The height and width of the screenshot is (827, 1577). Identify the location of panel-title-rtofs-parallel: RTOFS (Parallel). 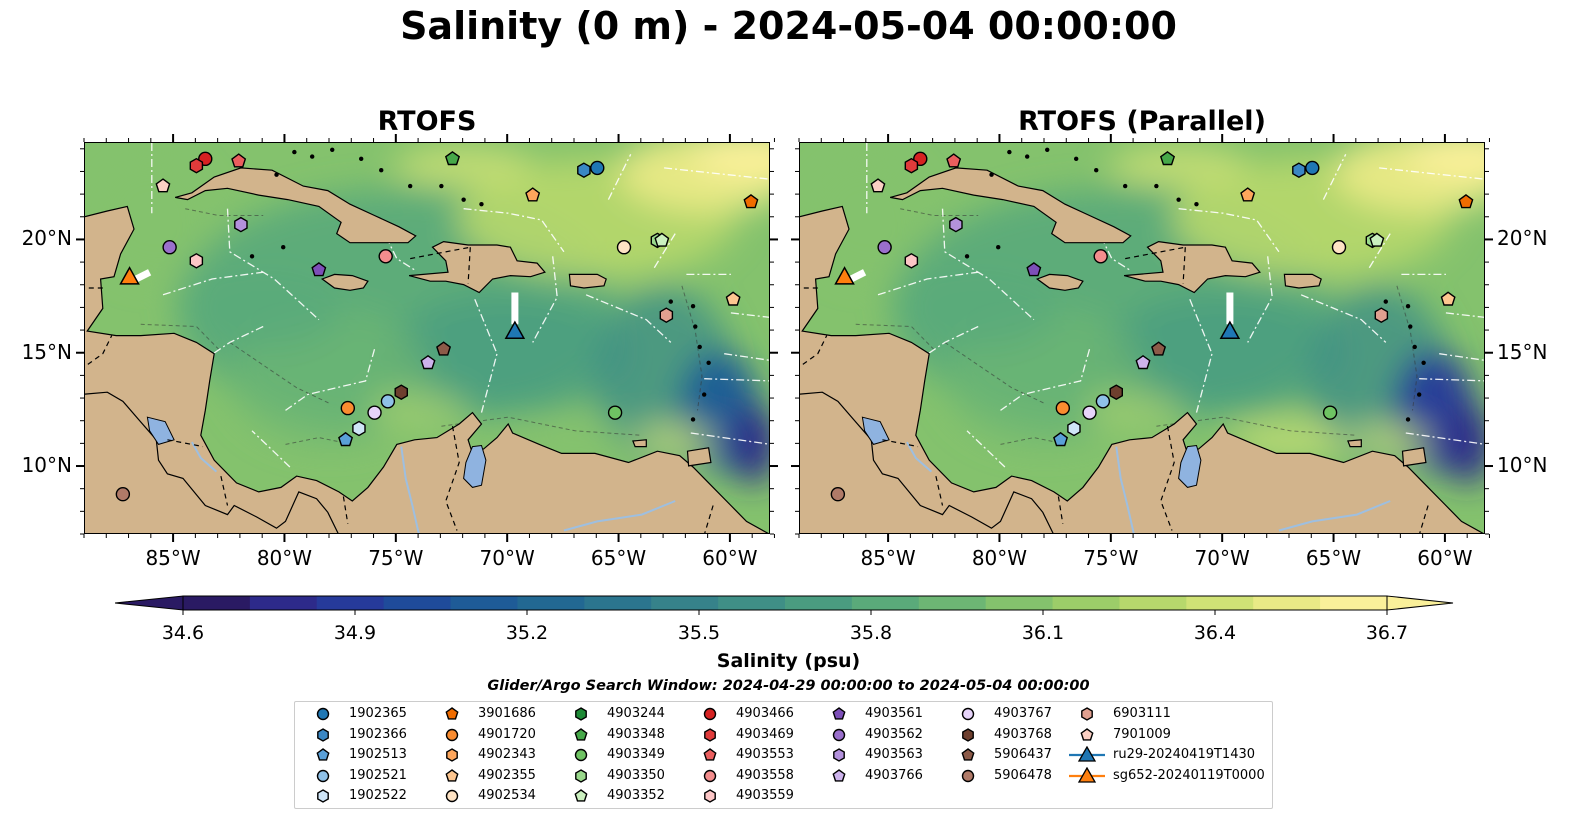
(1142, 121).